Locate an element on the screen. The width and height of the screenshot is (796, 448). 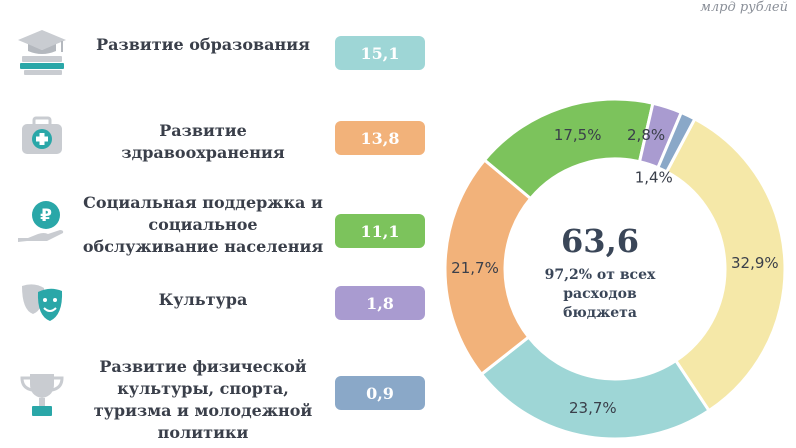
donut-slice-label-4: 2,8% is located at coordinates (646, 135).